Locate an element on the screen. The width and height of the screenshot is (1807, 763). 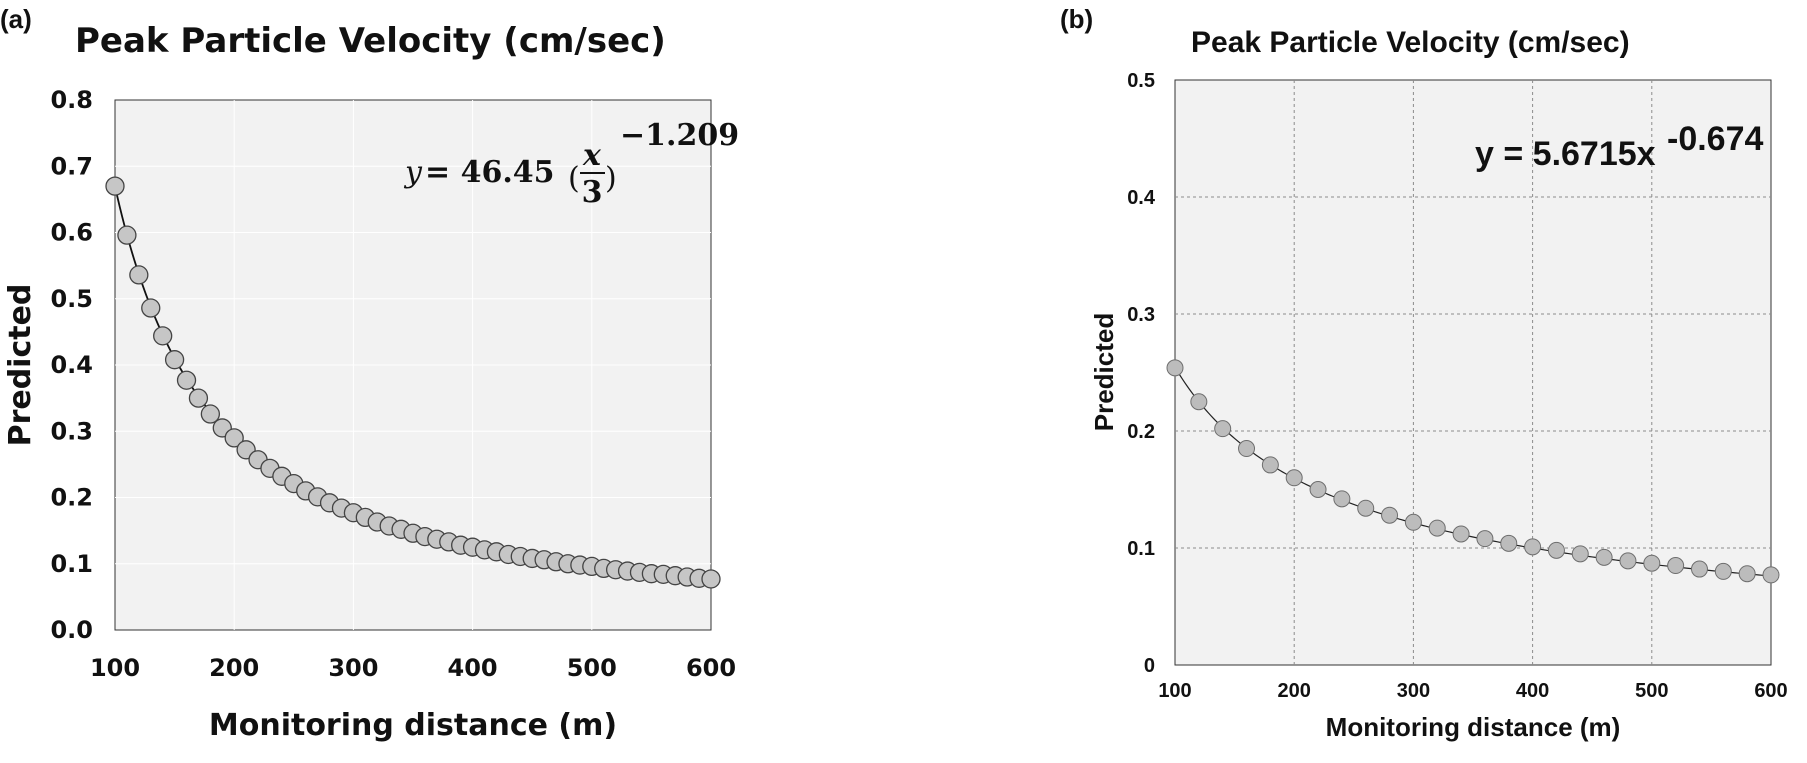
chart-b-x-ticks: 100 200 300 400 500 600 is located at coordinates (1472, 691).